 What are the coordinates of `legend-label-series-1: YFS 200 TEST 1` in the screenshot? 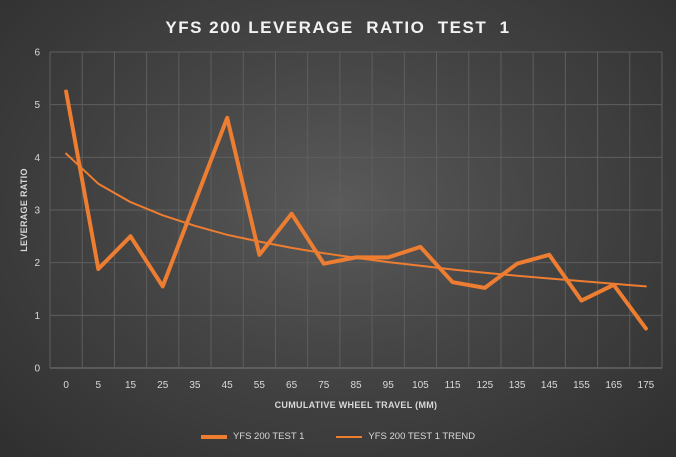 It's located at (268, 436).